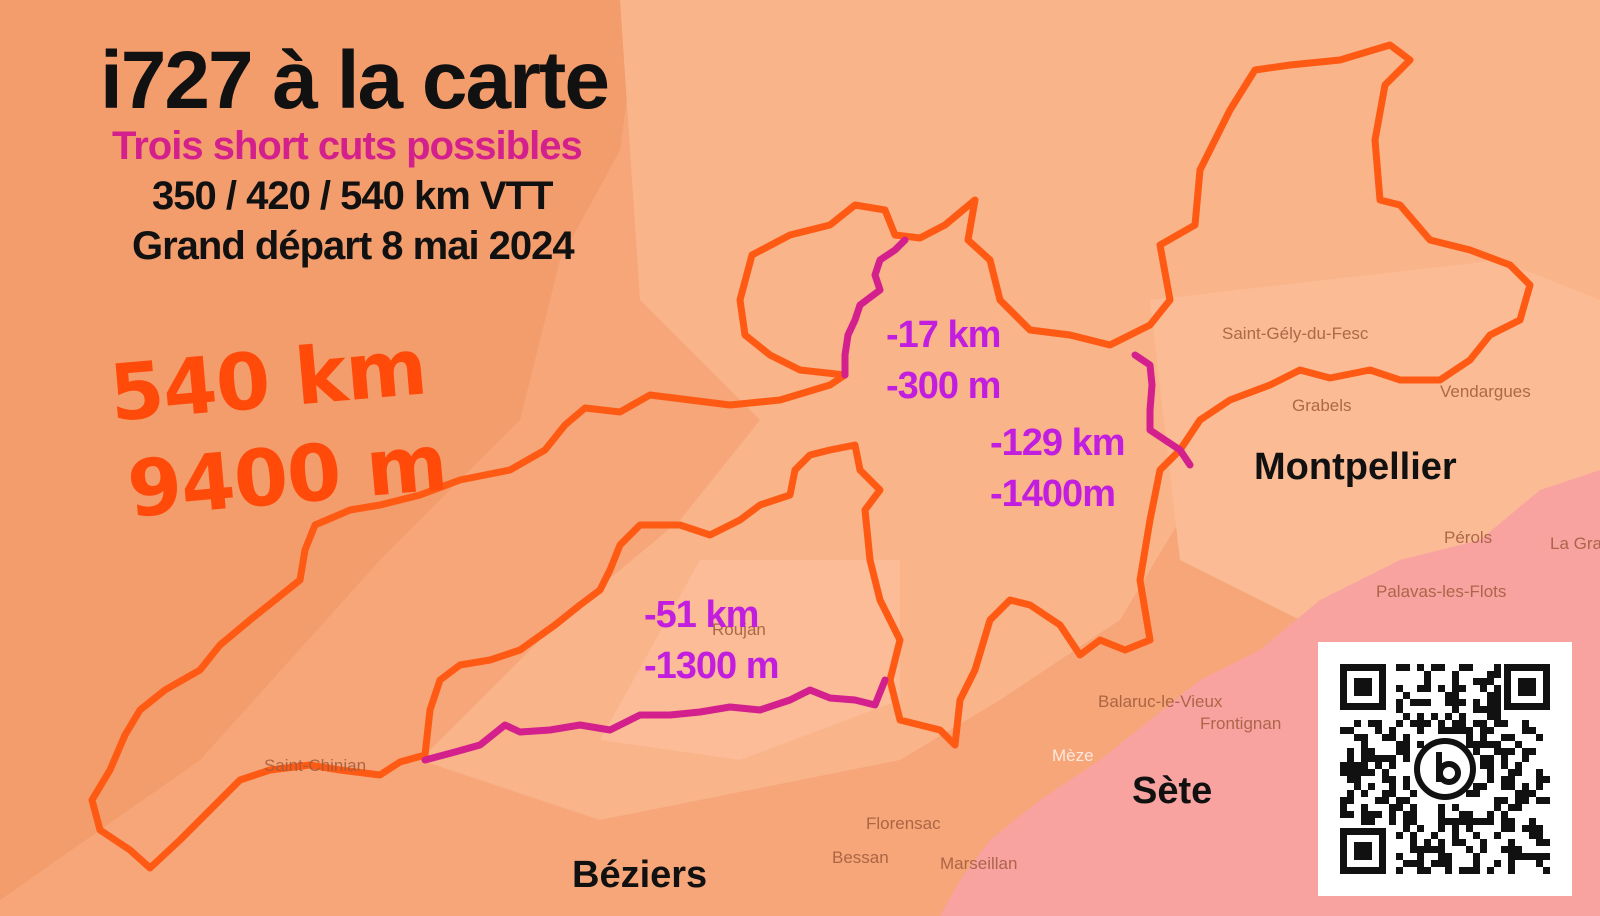 The height and width of the screenshot is (916, 1600). Describe the element at coordinates (353, 246) in the screenshot. I see `start-date: Grand départ 8 mai 2024` at that location.